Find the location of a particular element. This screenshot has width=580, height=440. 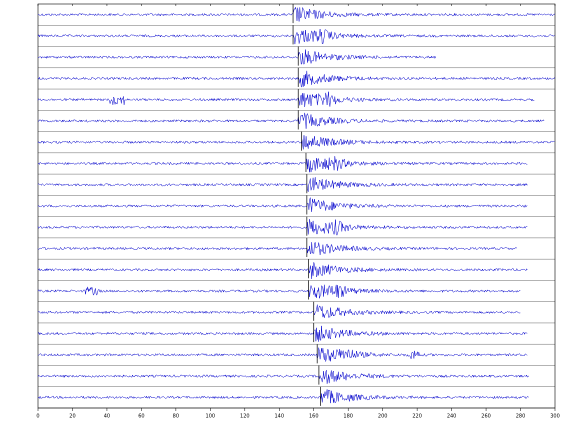

x-tick-label: 60 is located at coordinates (141, 417).